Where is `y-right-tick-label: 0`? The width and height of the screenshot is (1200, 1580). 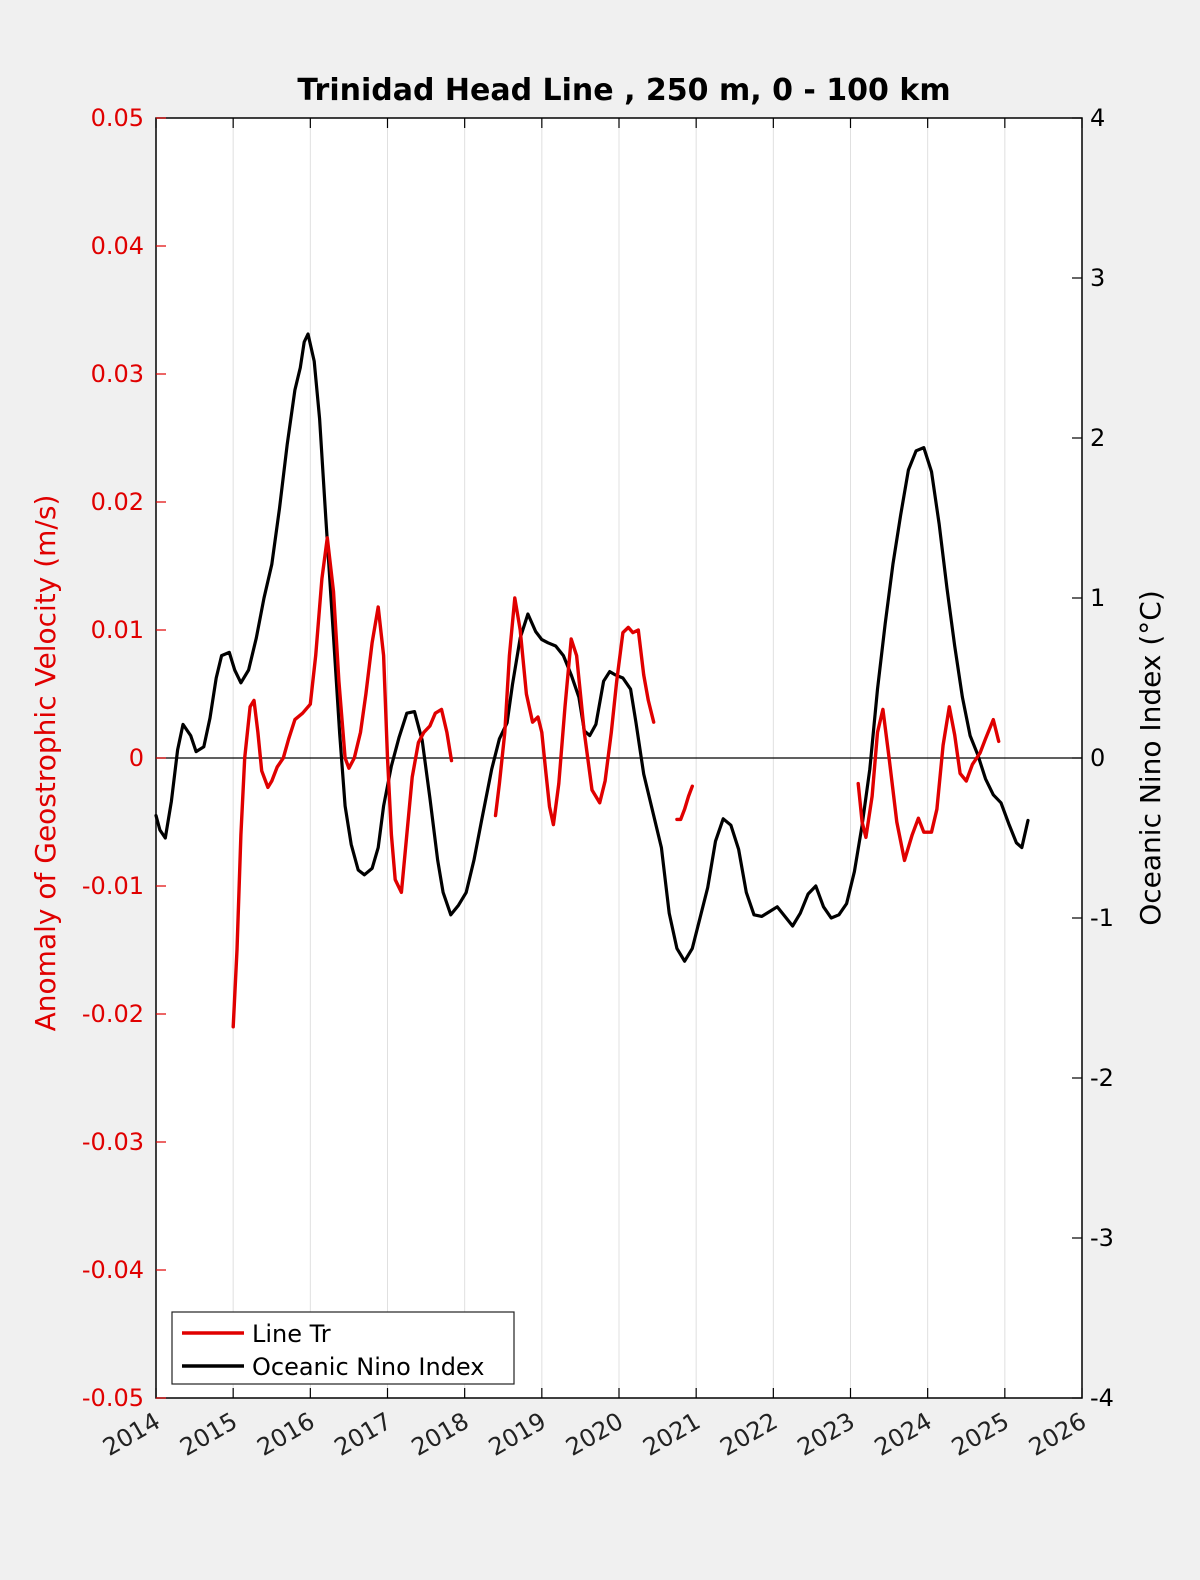
y-right-tick-label: 0 is located at coordinates (1097, 758).